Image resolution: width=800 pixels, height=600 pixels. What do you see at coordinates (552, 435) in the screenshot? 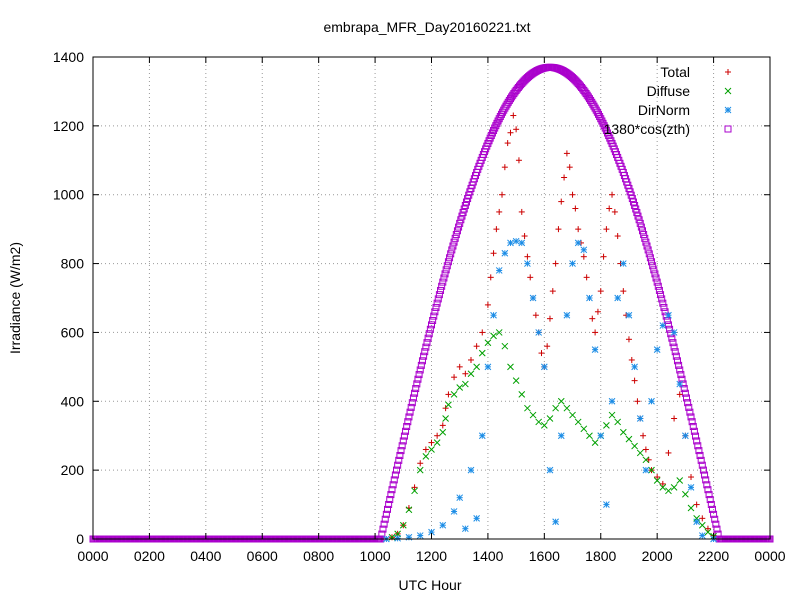
I see `series-diffuse` at bounding box center [552, 435].